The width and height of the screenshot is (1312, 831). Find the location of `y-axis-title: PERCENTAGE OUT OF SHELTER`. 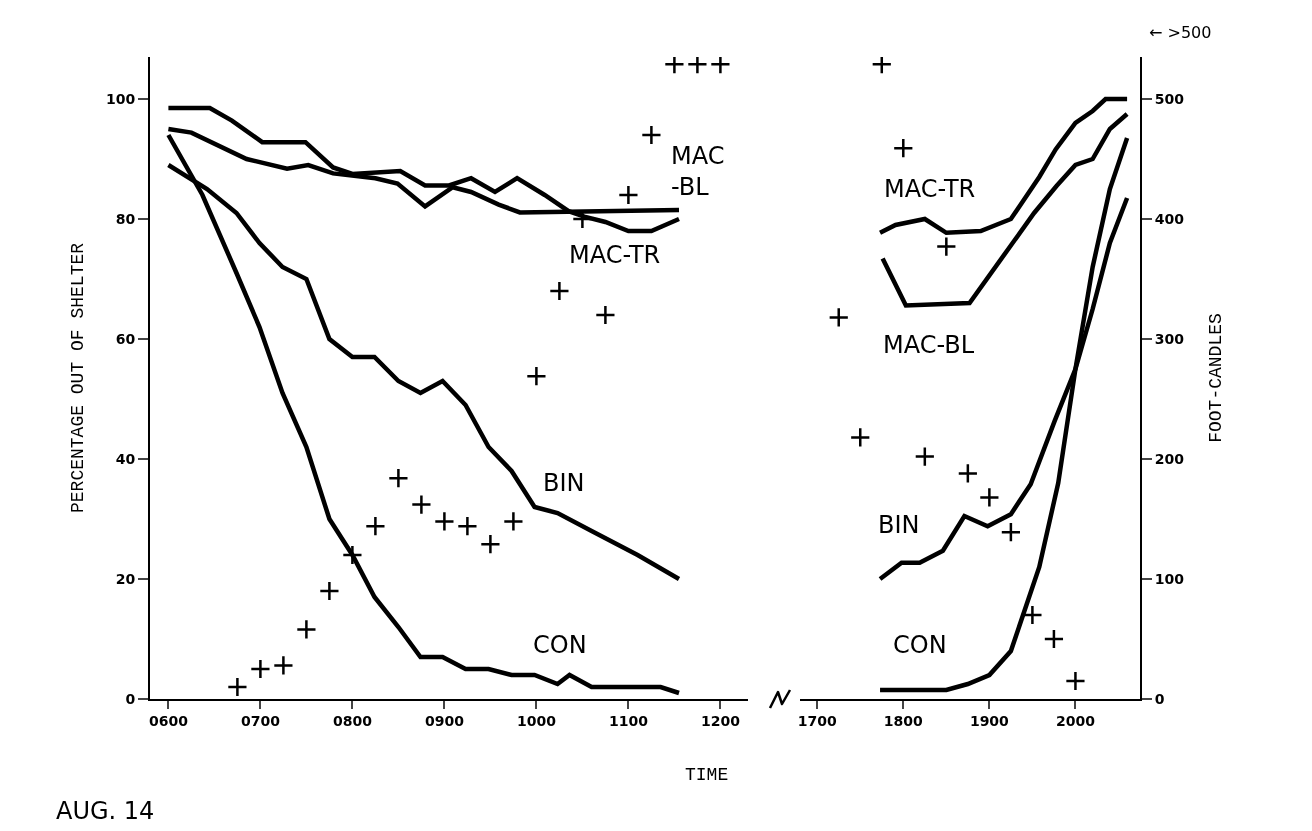

y-axis-title: PERCENTAGE OUT OF SHELTER is located at coordinates (77, 378).